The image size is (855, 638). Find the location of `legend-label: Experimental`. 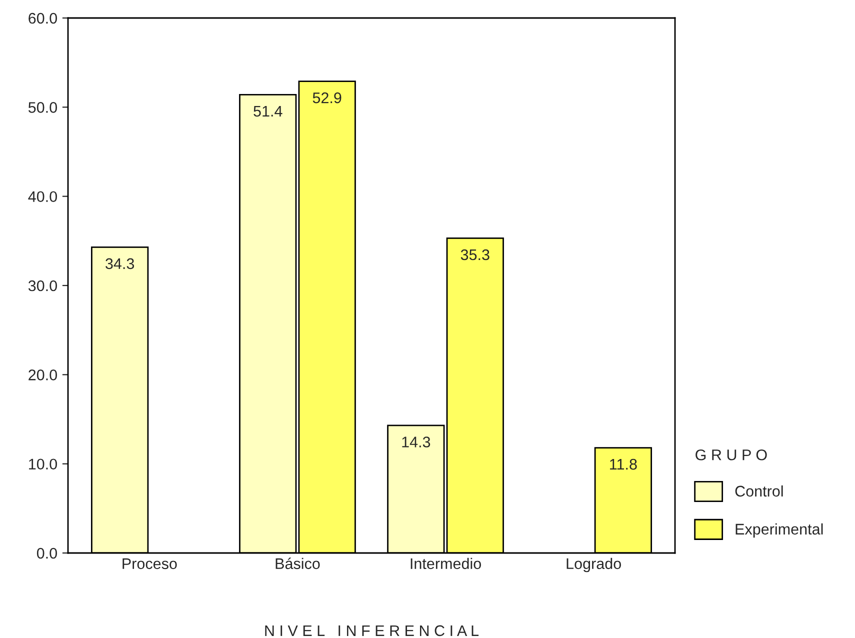

legend-label: Experimental is located at coordinates (779, 530).